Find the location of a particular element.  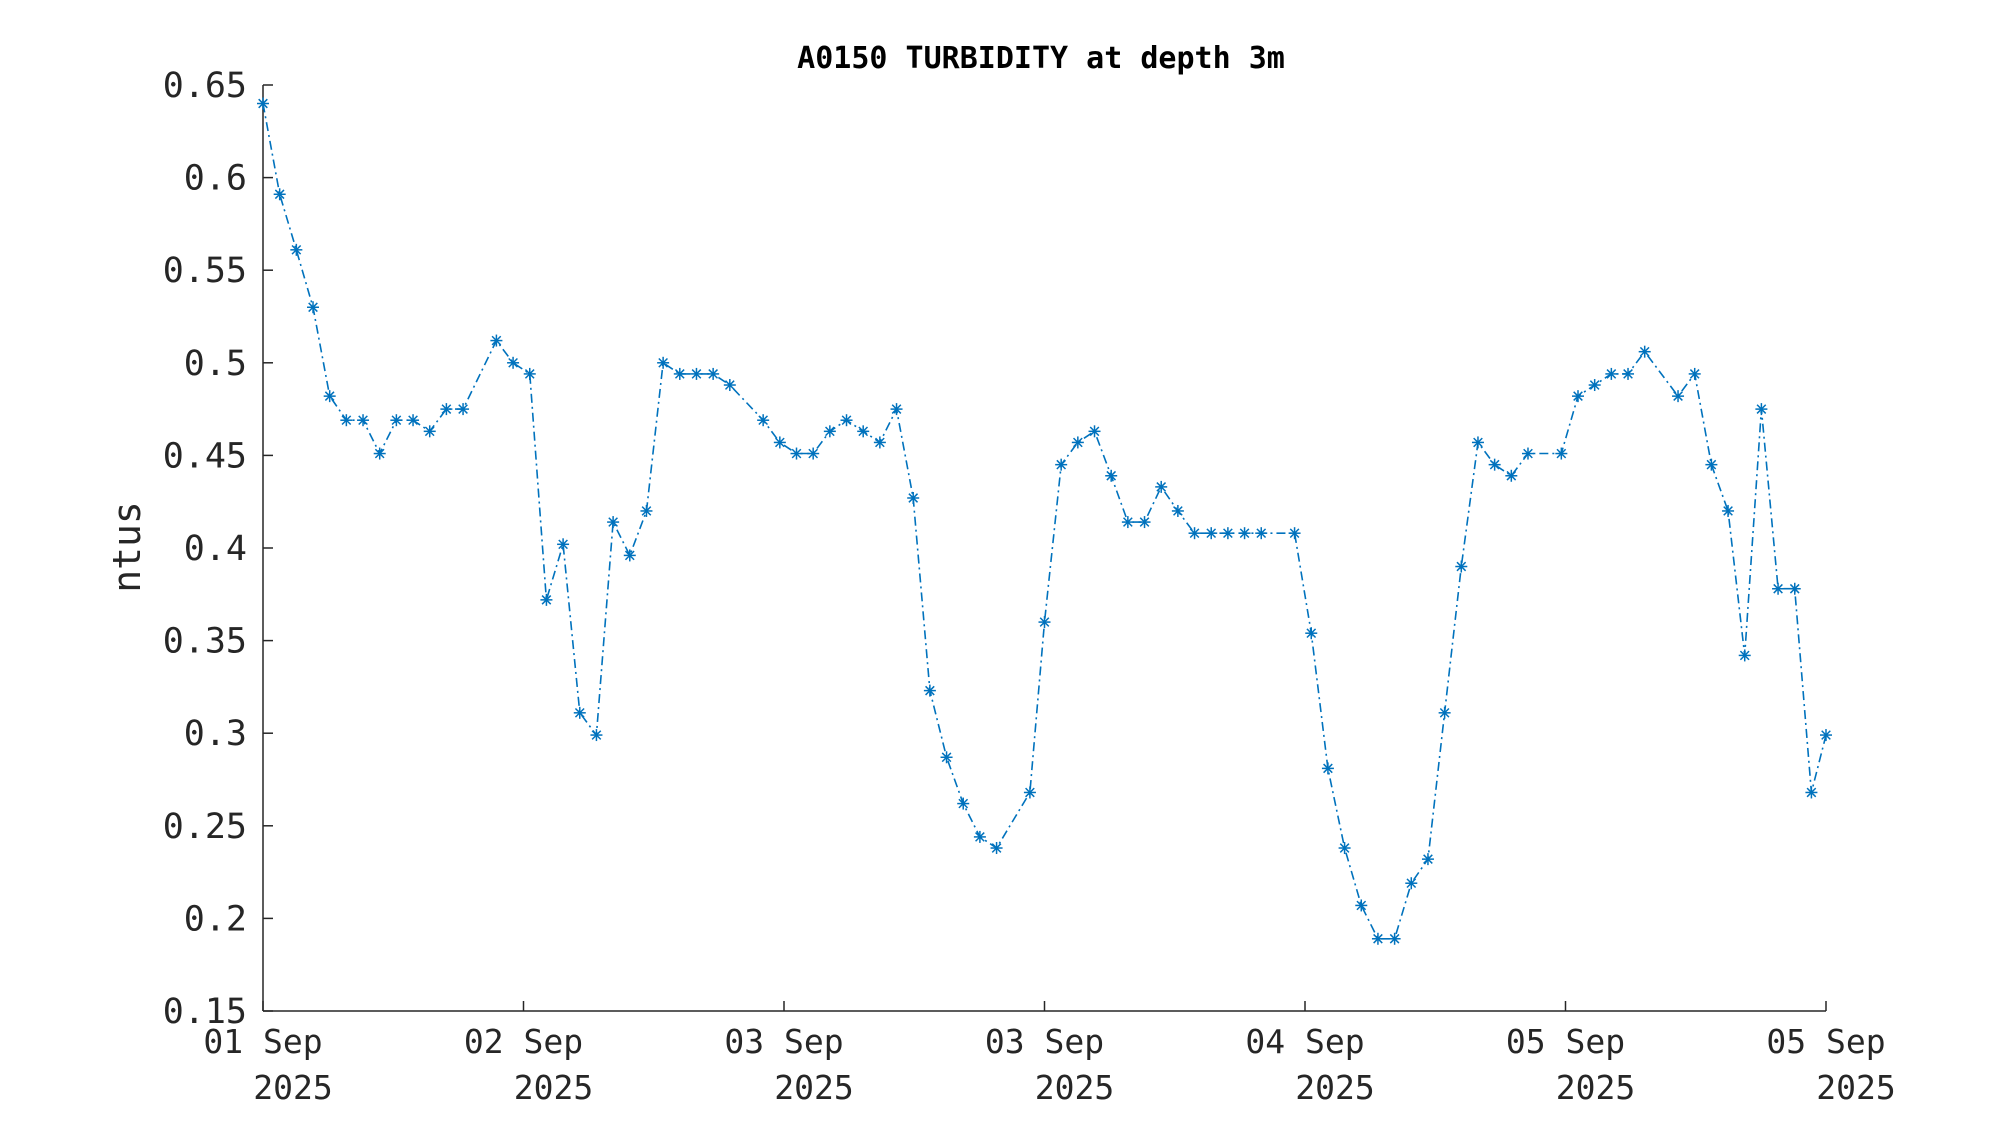

x-tick-label-date: 01 Sep is located at coordinates (262, 1041).